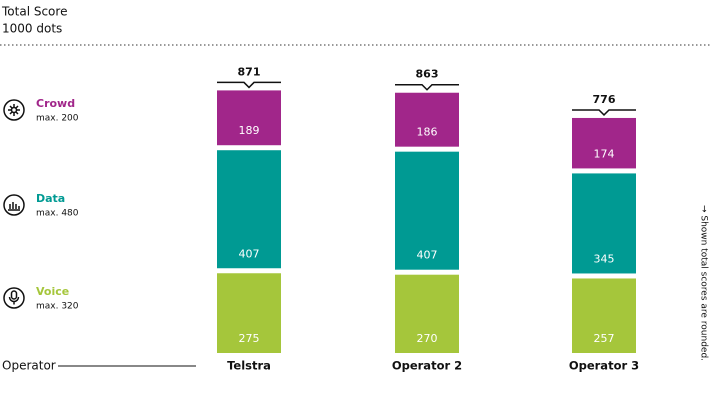  What do you see at coordinates (604, 153) in the screenshot?
I see `value-label: 174` at bounding box center [604, 153].